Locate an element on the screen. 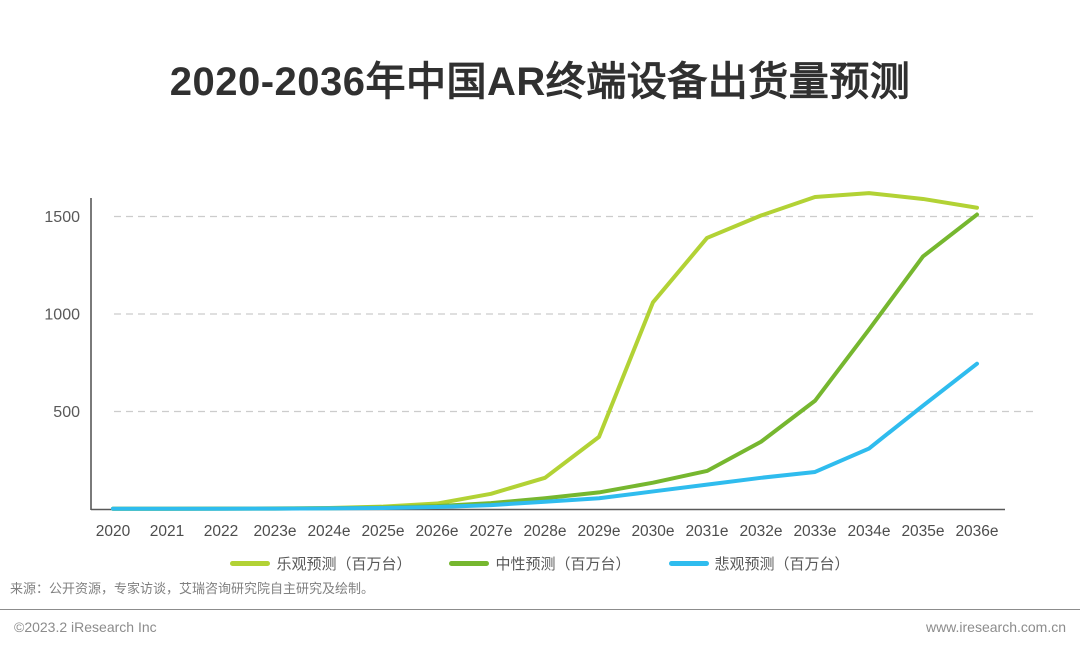  x-tick-label: 2023e is located at coordinates (274, 531).